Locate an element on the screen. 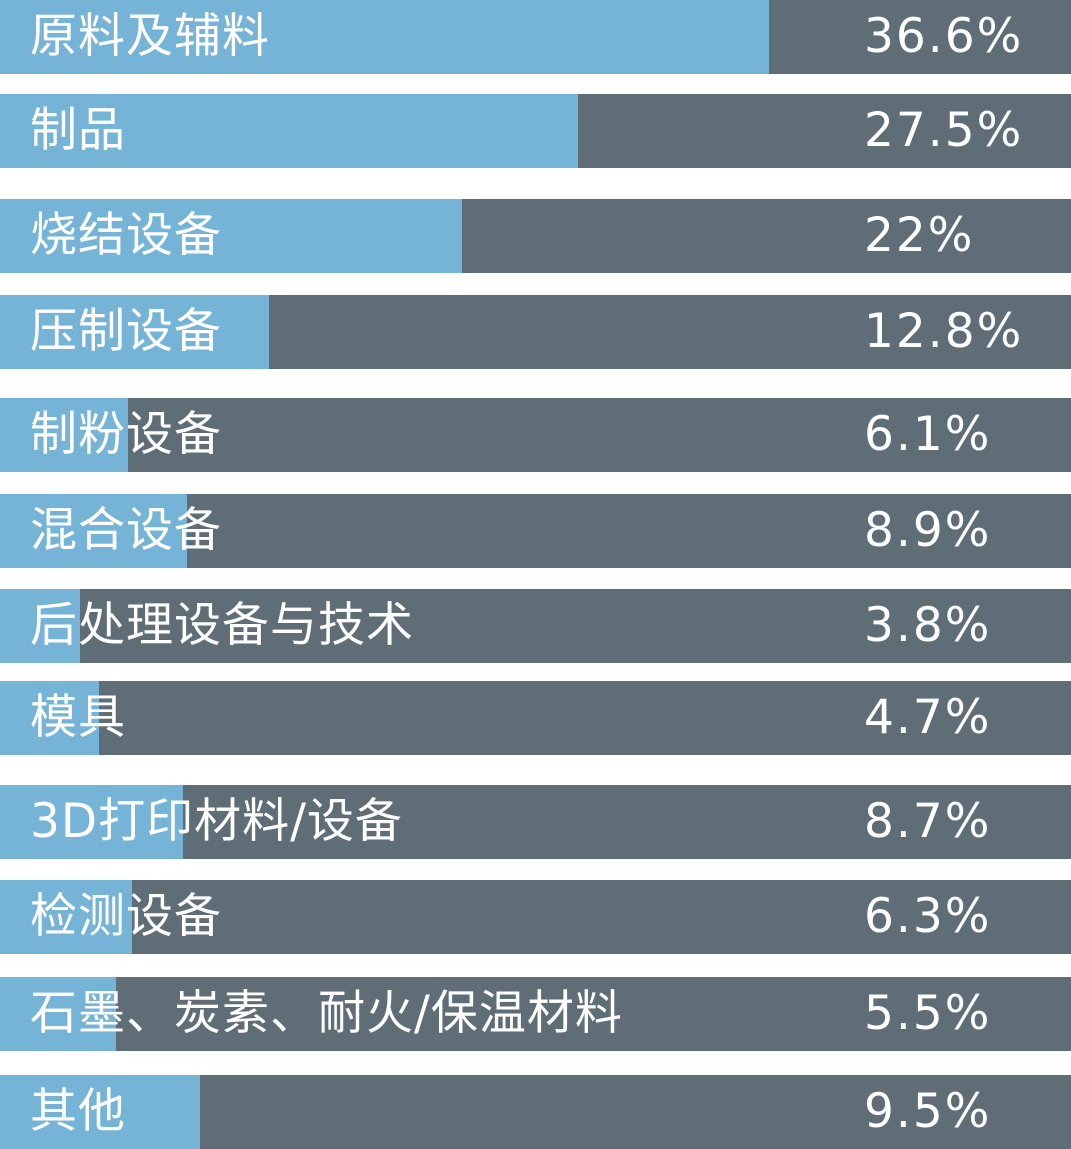 This screenshot has height=1149, width=1071. bar-row: 混合设备 8.9% is located at coordinates (535, 531).